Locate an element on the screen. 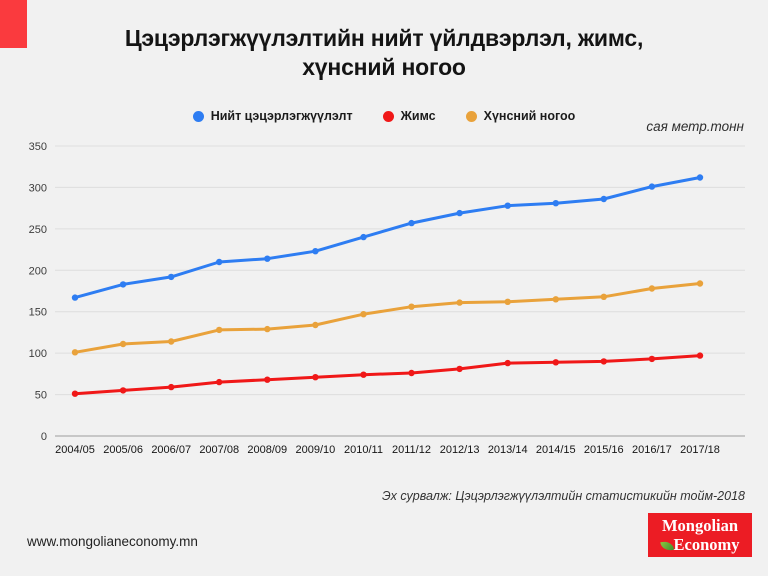  x-axis-tick-label: 2014/15 is located at coordinates (556, 450).